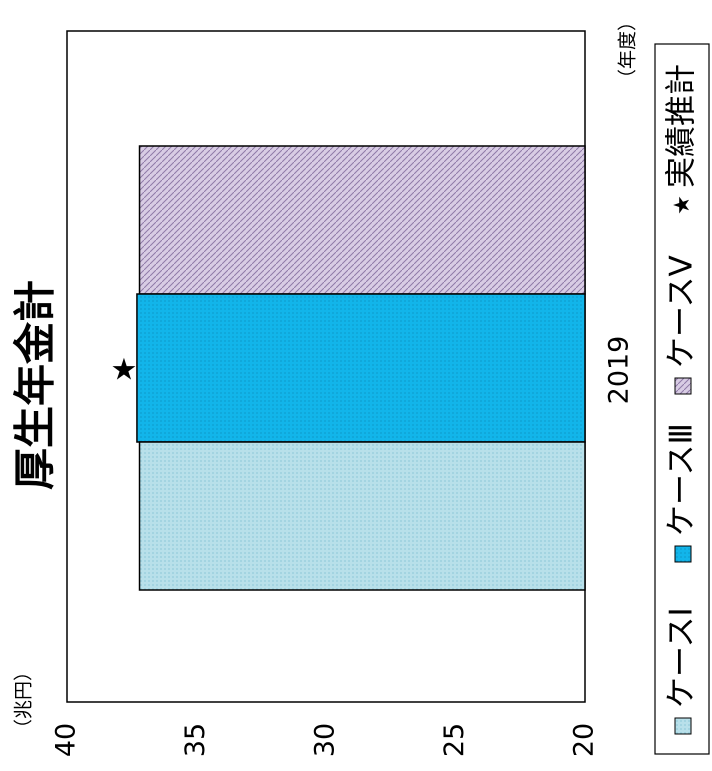 This screenshot has width=712, height=771. I want to click on bar-case-i, so click(362, 516).